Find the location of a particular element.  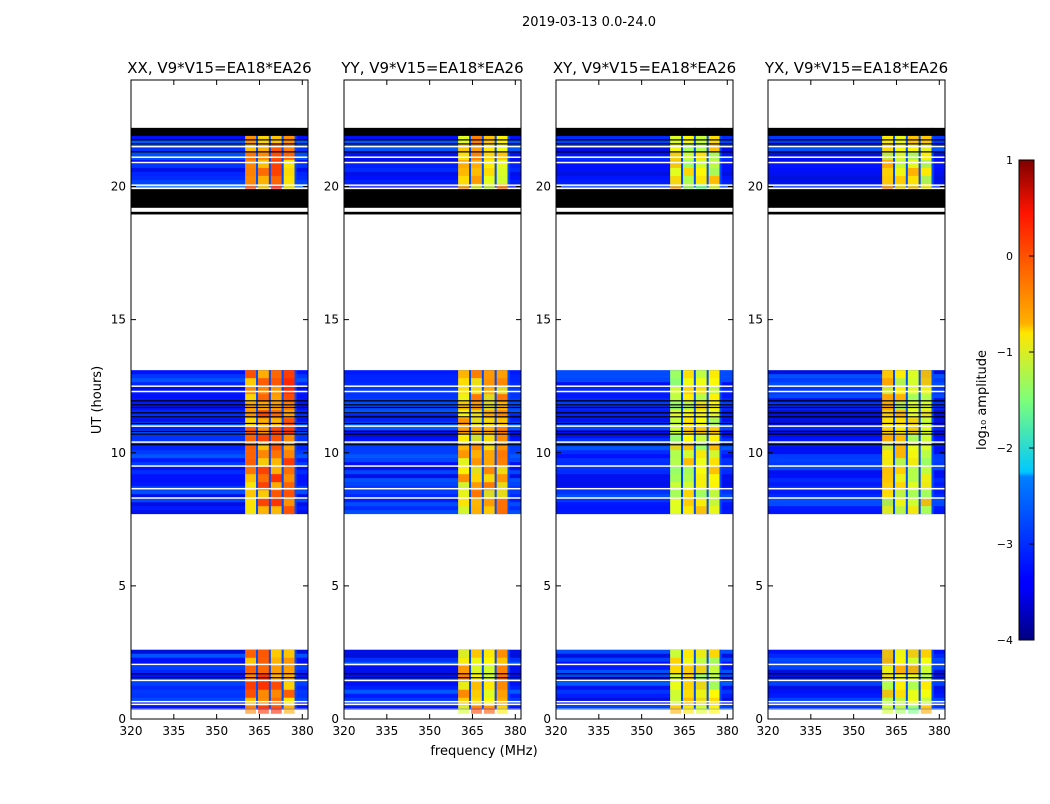

x-tick-label: 380 is located at coordinates (515, 731).